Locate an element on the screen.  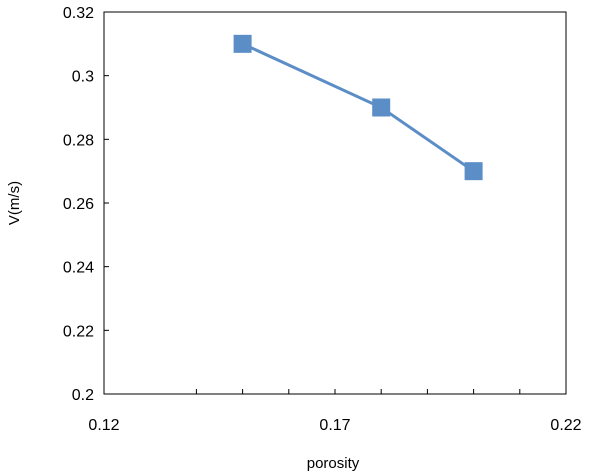
y-tick-label: 0.22 is located at coordinates (78, 331).